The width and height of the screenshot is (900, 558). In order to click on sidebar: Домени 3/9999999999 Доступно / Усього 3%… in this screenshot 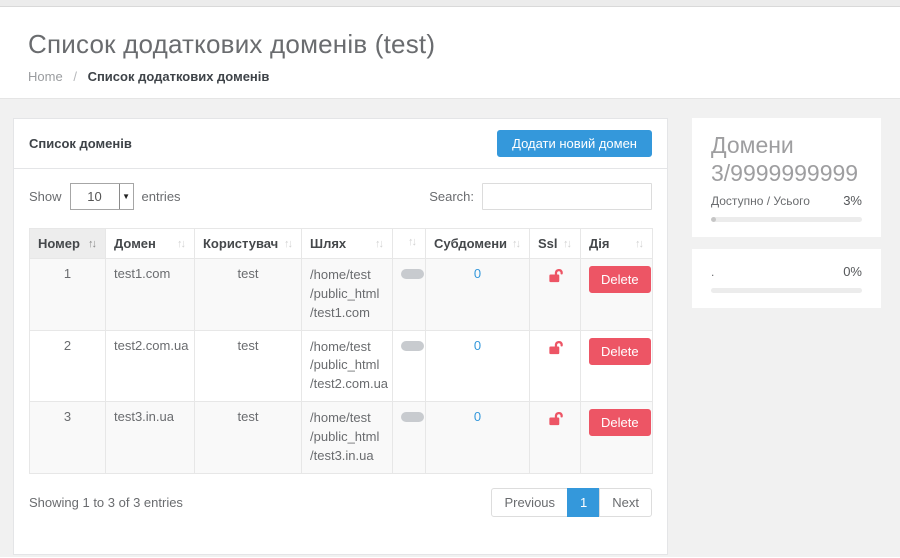, I will do `click(786, 213)`.